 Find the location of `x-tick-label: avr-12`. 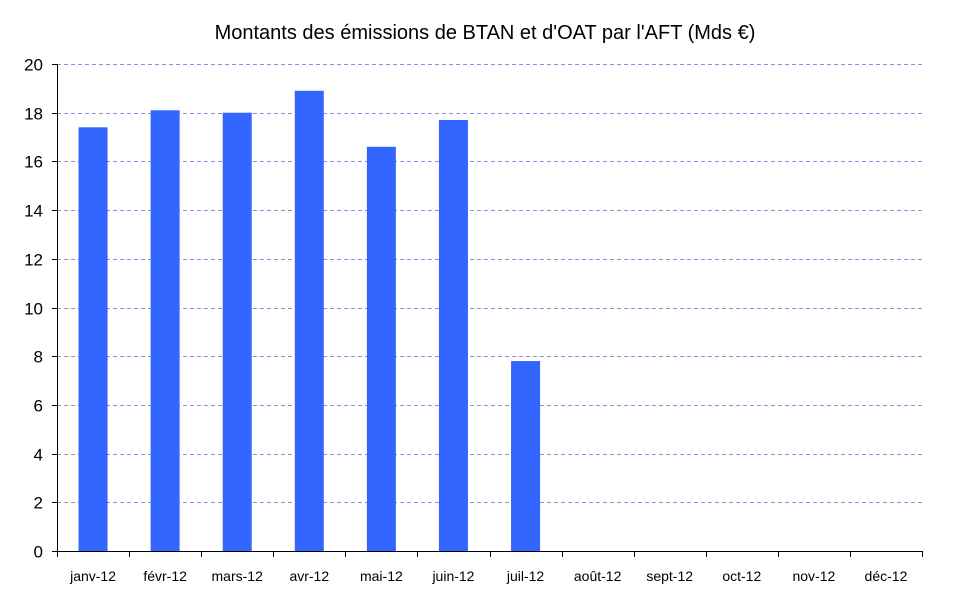

x-tick-label: avr-12 is located at coordinates (309, 576).